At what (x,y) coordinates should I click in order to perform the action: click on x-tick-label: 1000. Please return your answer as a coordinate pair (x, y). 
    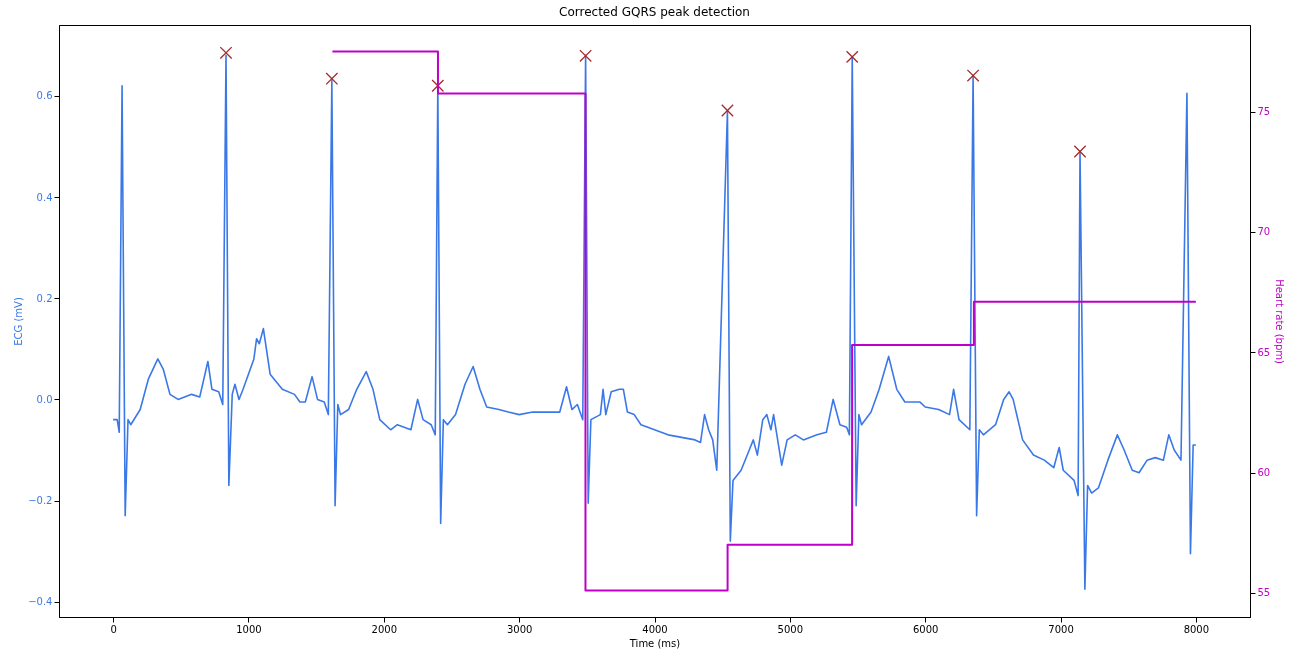
    Looking at the image, I should click on (249, 629).